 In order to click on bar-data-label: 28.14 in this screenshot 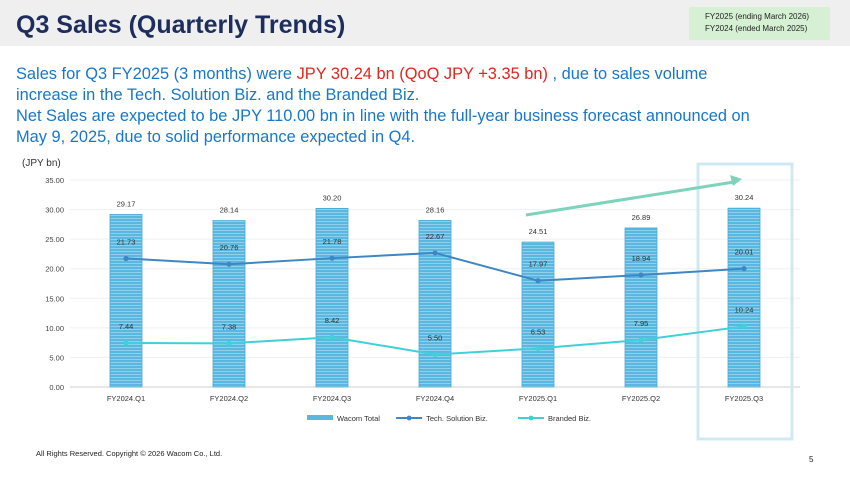, I will do `click(229, 210)`.